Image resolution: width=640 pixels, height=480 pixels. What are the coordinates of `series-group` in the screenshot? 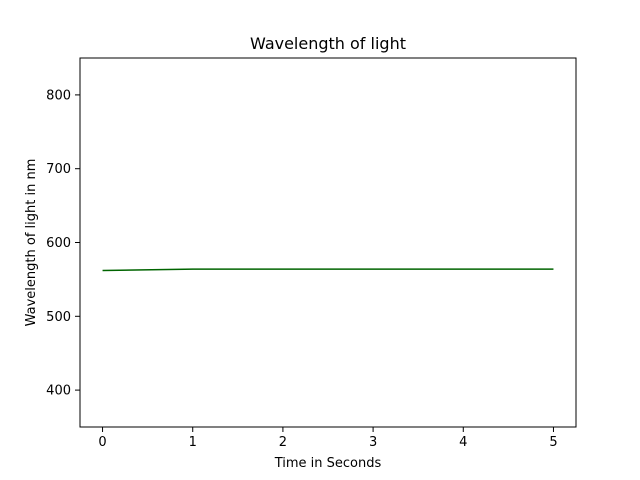 It's located at (328, 270).